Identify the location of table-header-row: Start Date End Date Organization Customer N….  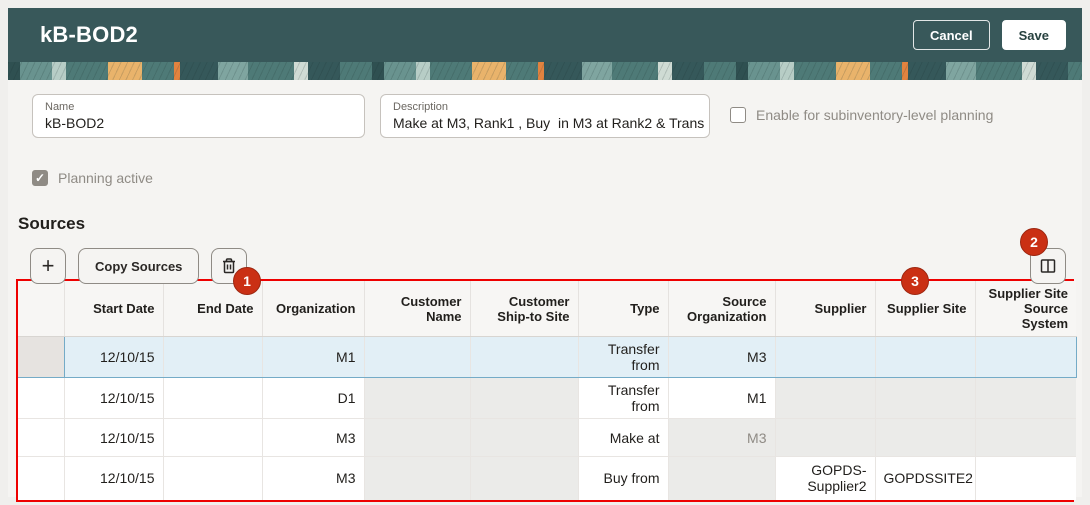
(547, 309).